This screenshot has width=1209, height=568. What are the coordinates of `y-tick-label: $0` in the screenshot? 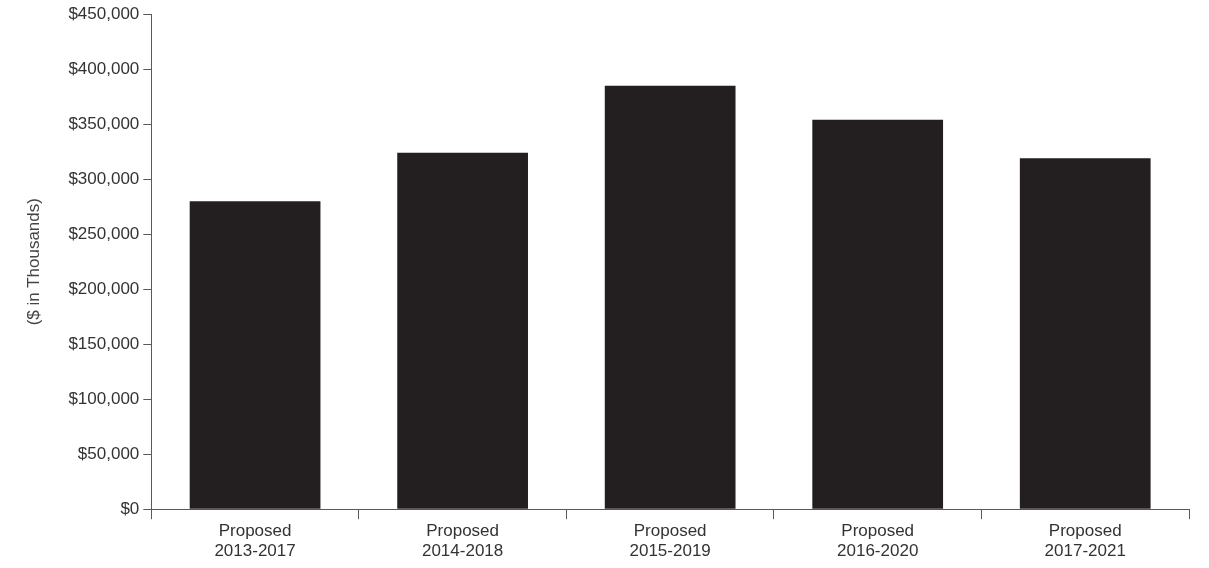 It's located at (130, 508).